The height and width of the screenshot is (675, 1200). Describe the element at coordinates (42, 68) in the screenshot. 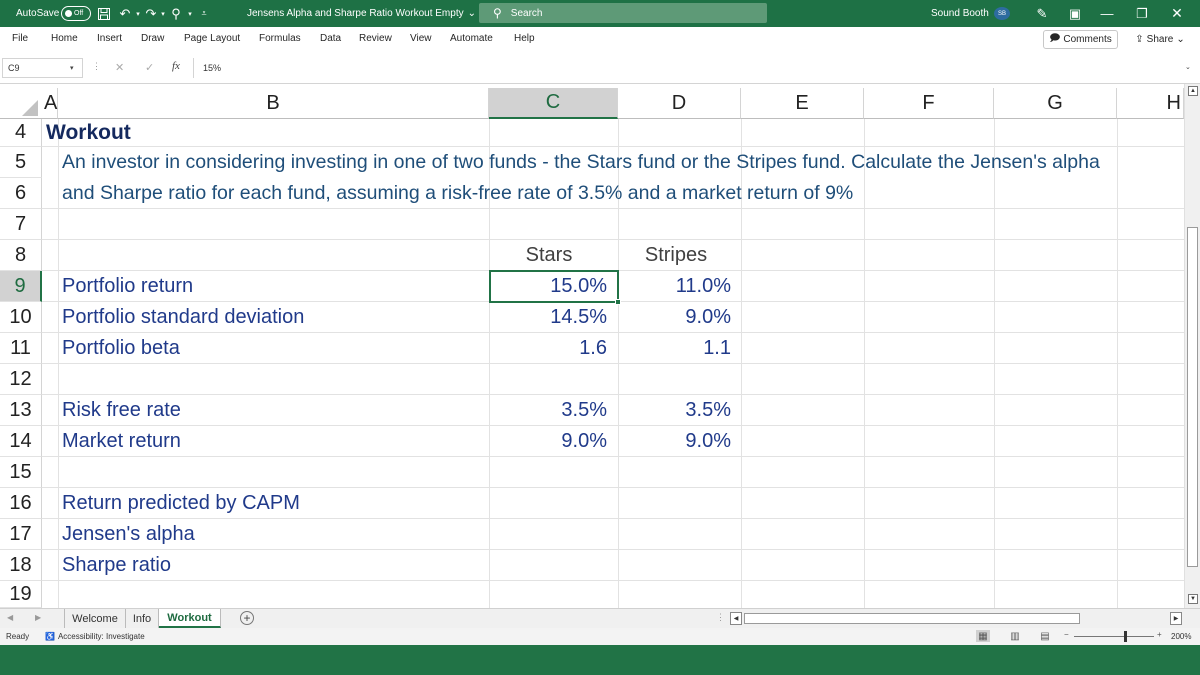

I see `name-box: C9` at that location.